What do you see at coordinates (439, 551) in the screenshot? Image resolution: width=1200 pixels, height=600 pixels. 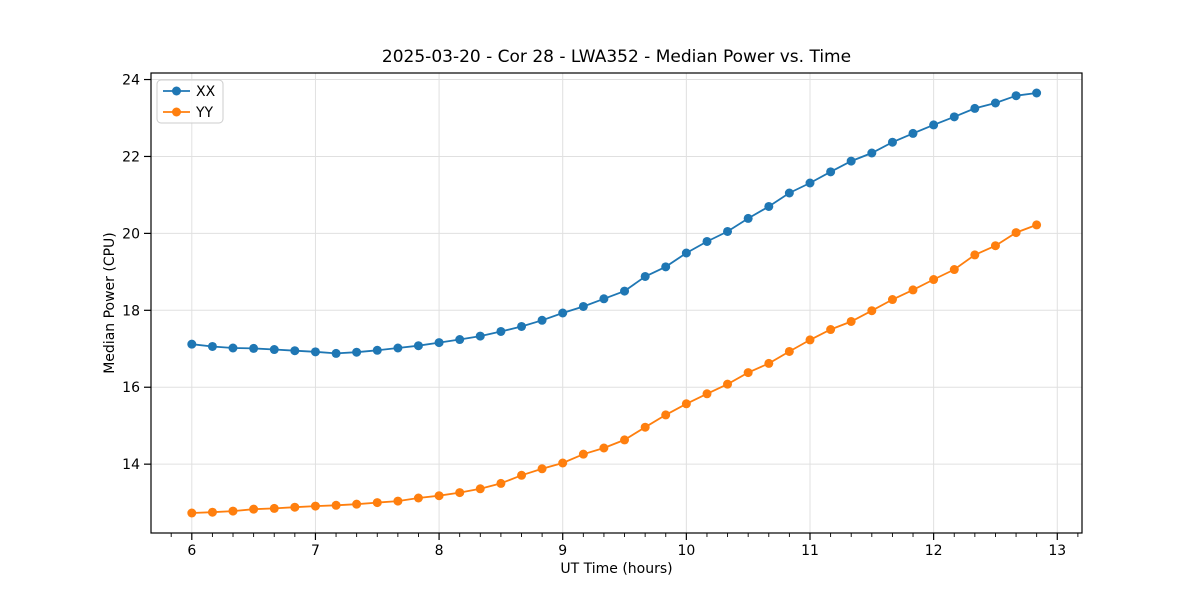 I see `x-tick-label: 8` at bounding box center [439, 551].